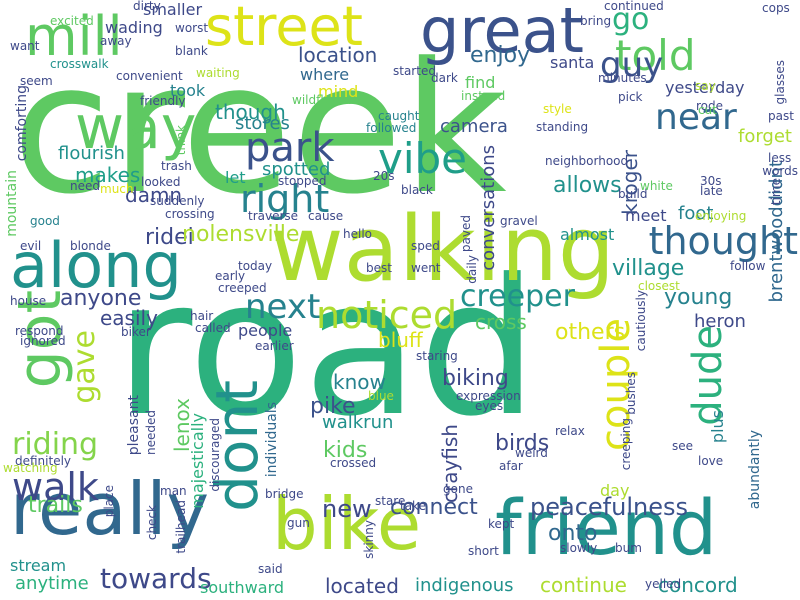  I want to click on word-way: way, so click(136, 128).